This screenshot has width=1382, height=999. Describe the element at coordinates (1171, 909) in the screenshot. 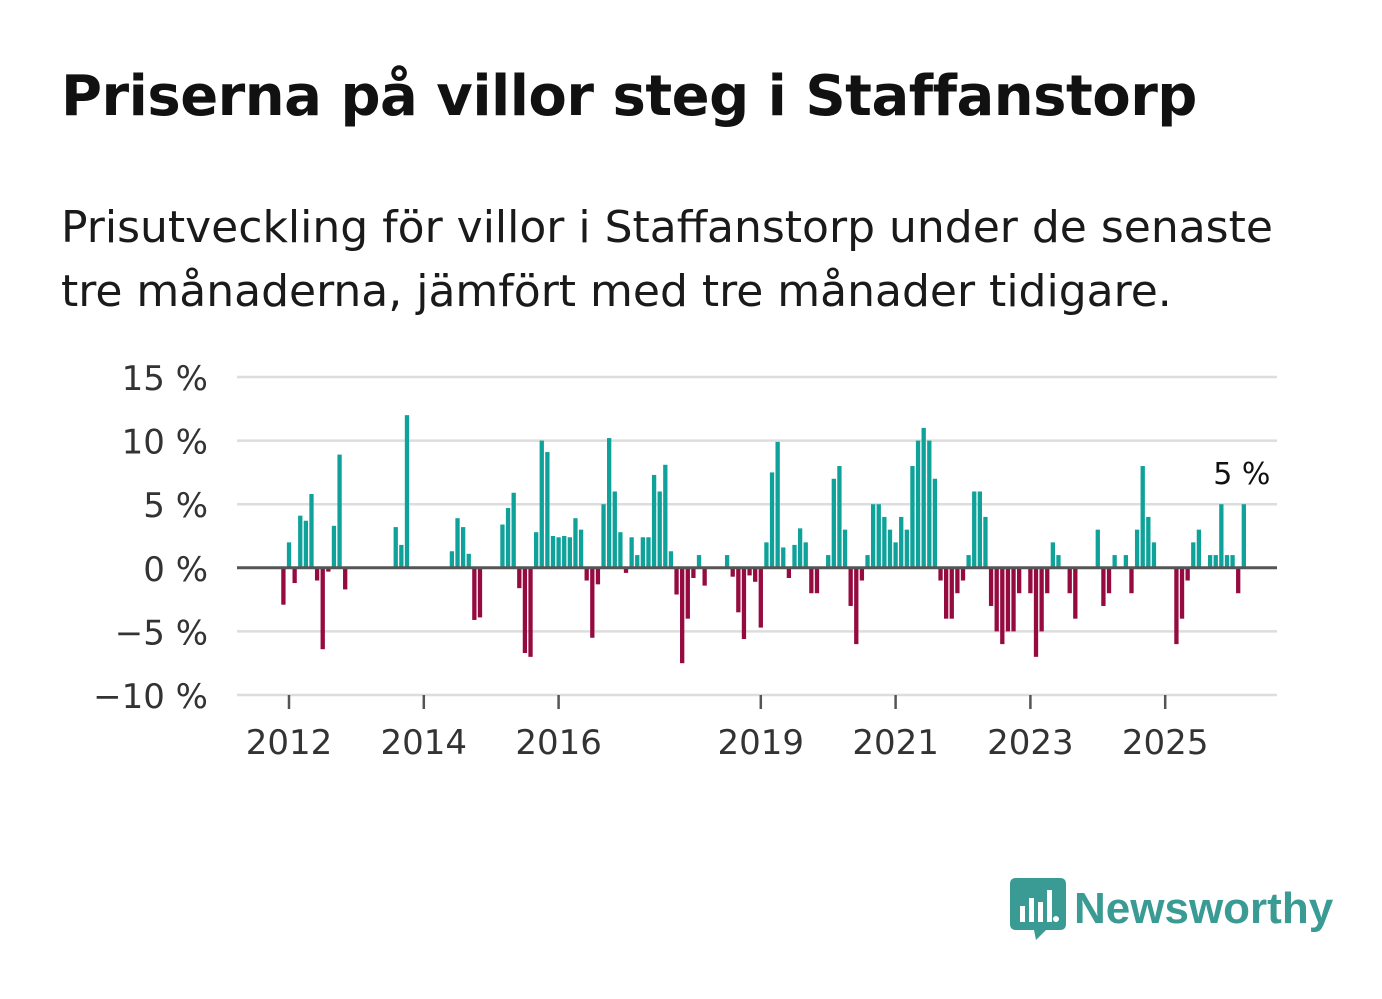

I see `newsworthy-logo: Newsworthy` at that location.